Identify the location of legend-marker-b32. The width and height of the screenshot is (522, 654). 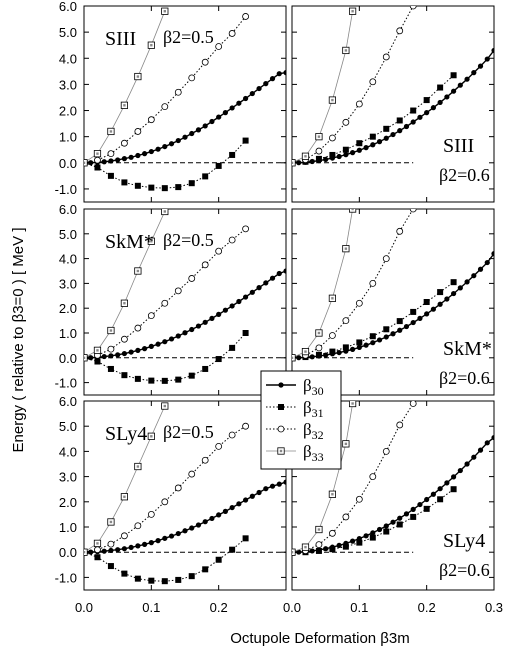
(281, 429).